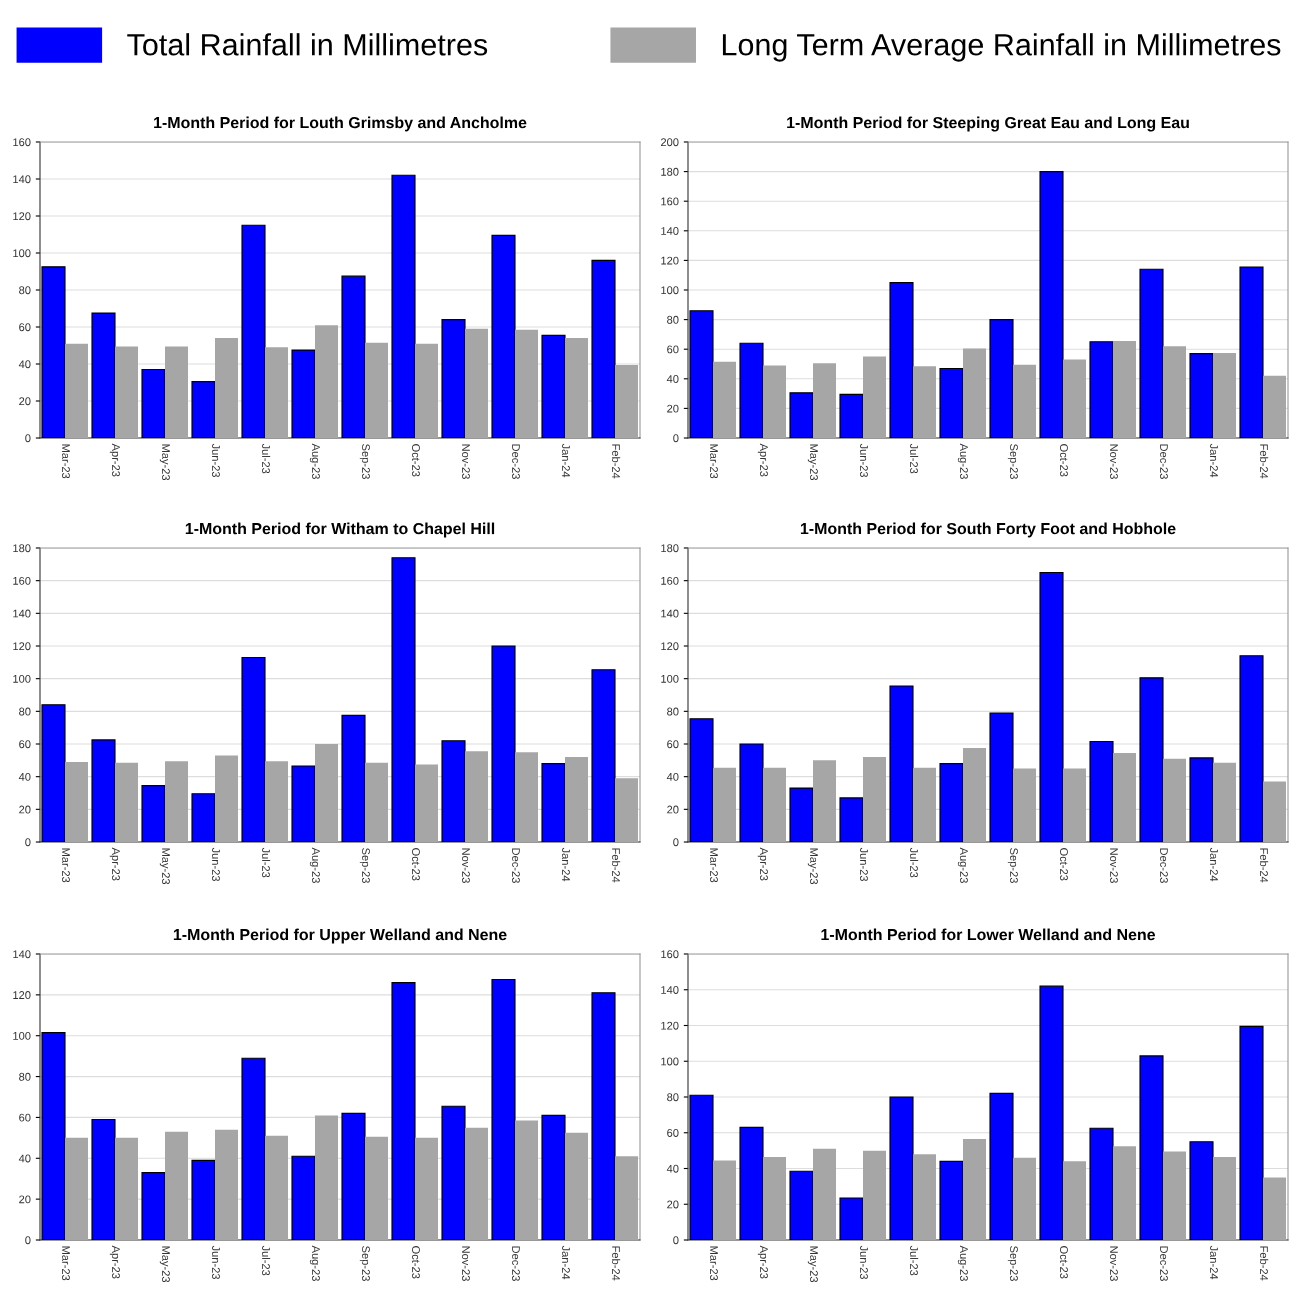 The image size is (1298, 1303). I want to click on chart-title: 1-Month Period for Steeping Great Eau and Long Eau, so click(988, 124).